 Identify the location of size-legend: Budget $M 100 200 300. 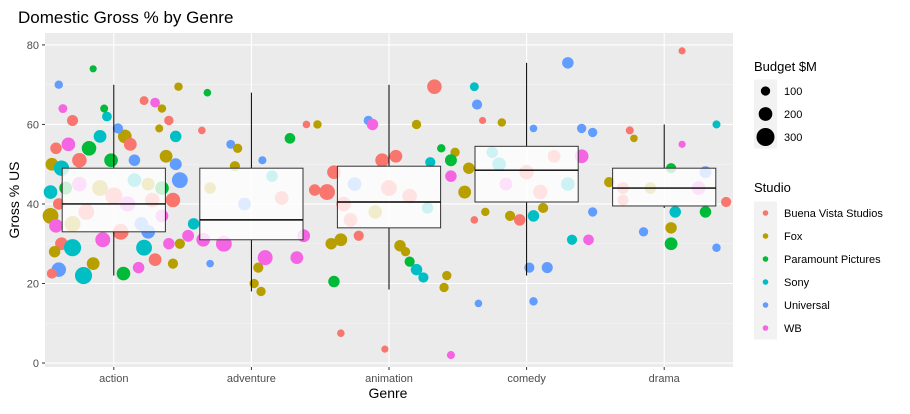
(785, 104).